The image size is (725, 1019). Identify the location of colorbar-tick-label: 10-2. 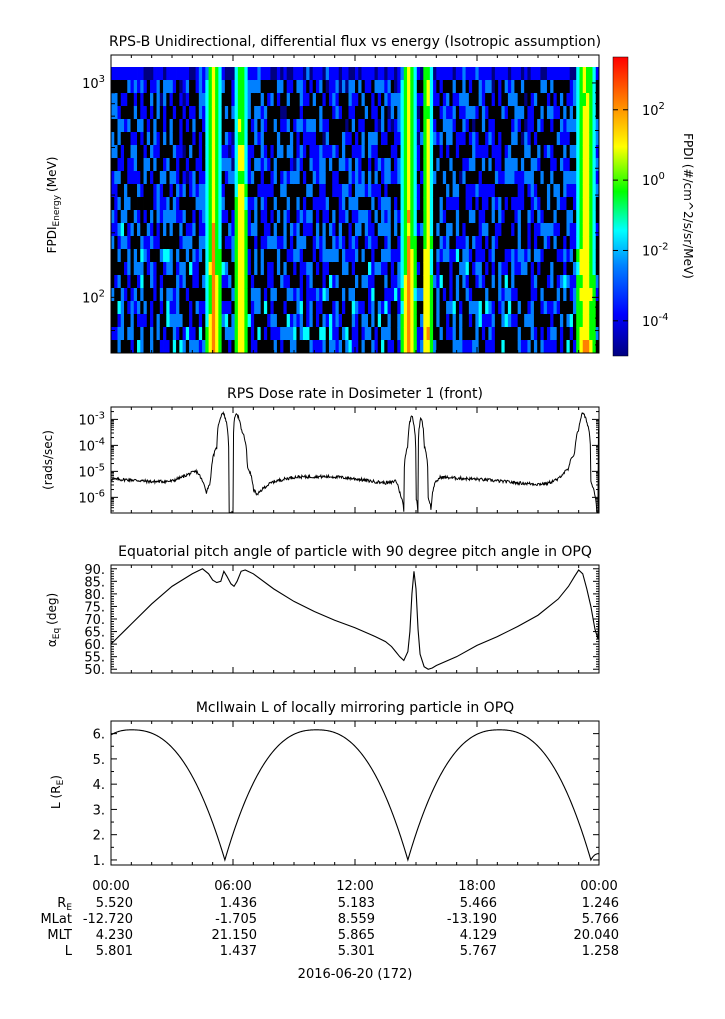
(655, 250).